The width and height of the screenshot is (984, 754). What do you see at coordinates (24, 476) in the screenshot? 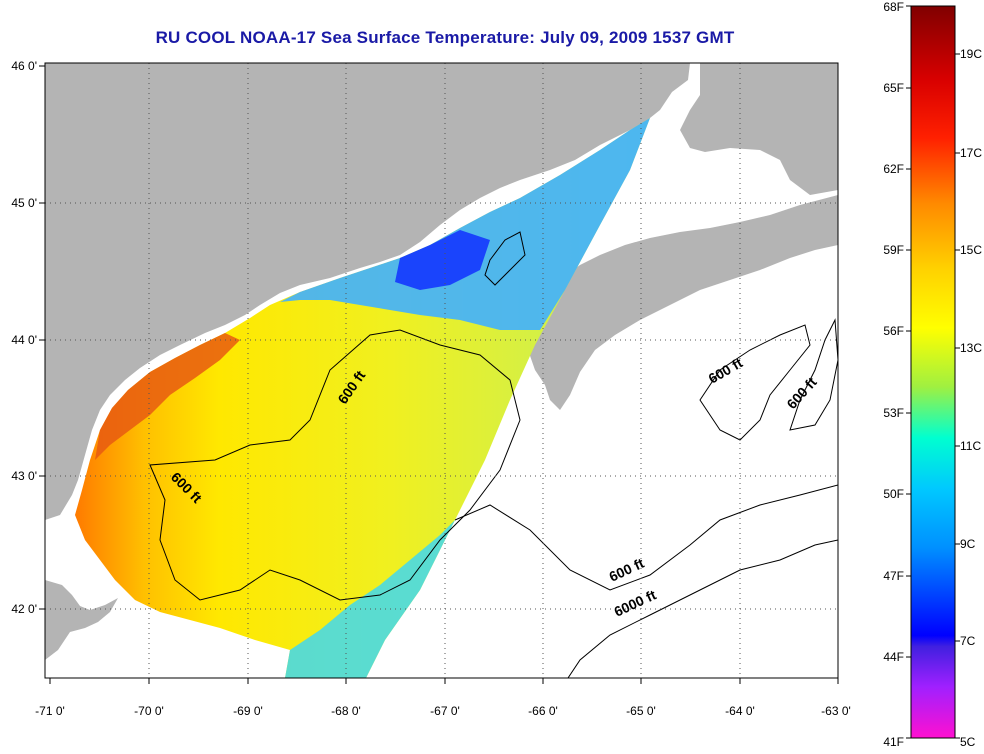
I see `lat-tick-label: 43 0'` at bounding box center [24, 476].